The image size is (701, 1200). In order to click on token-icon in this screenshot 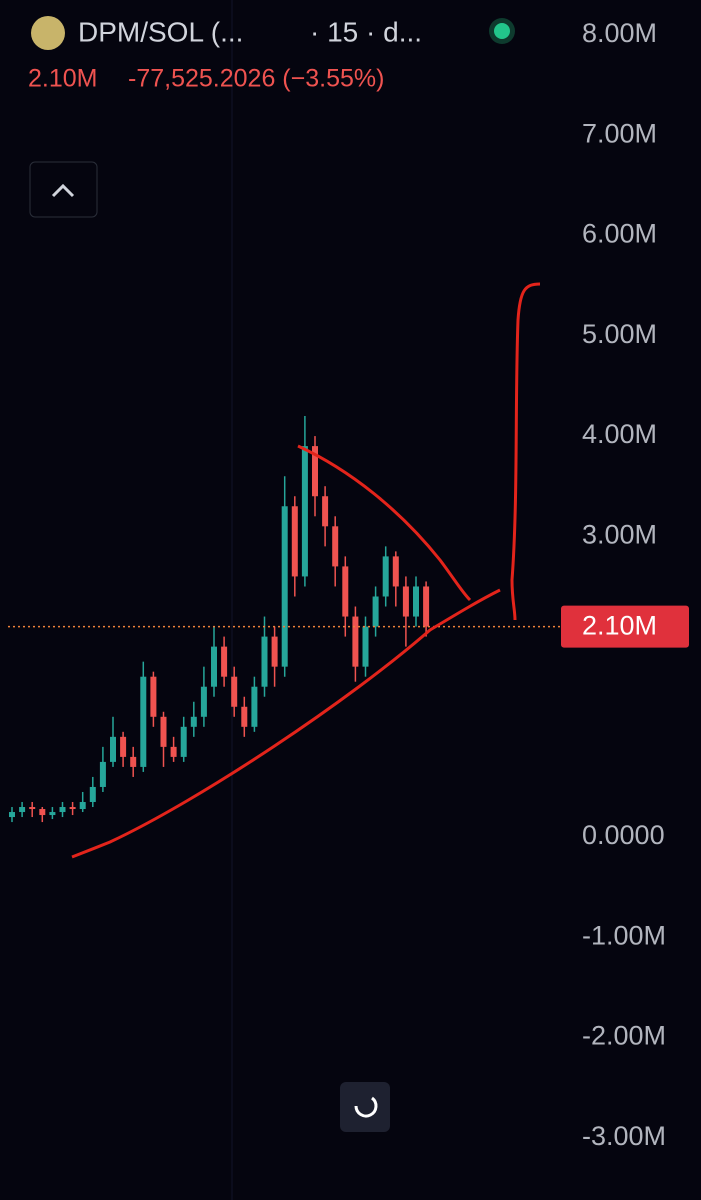, I will do `click(48, 33)`.